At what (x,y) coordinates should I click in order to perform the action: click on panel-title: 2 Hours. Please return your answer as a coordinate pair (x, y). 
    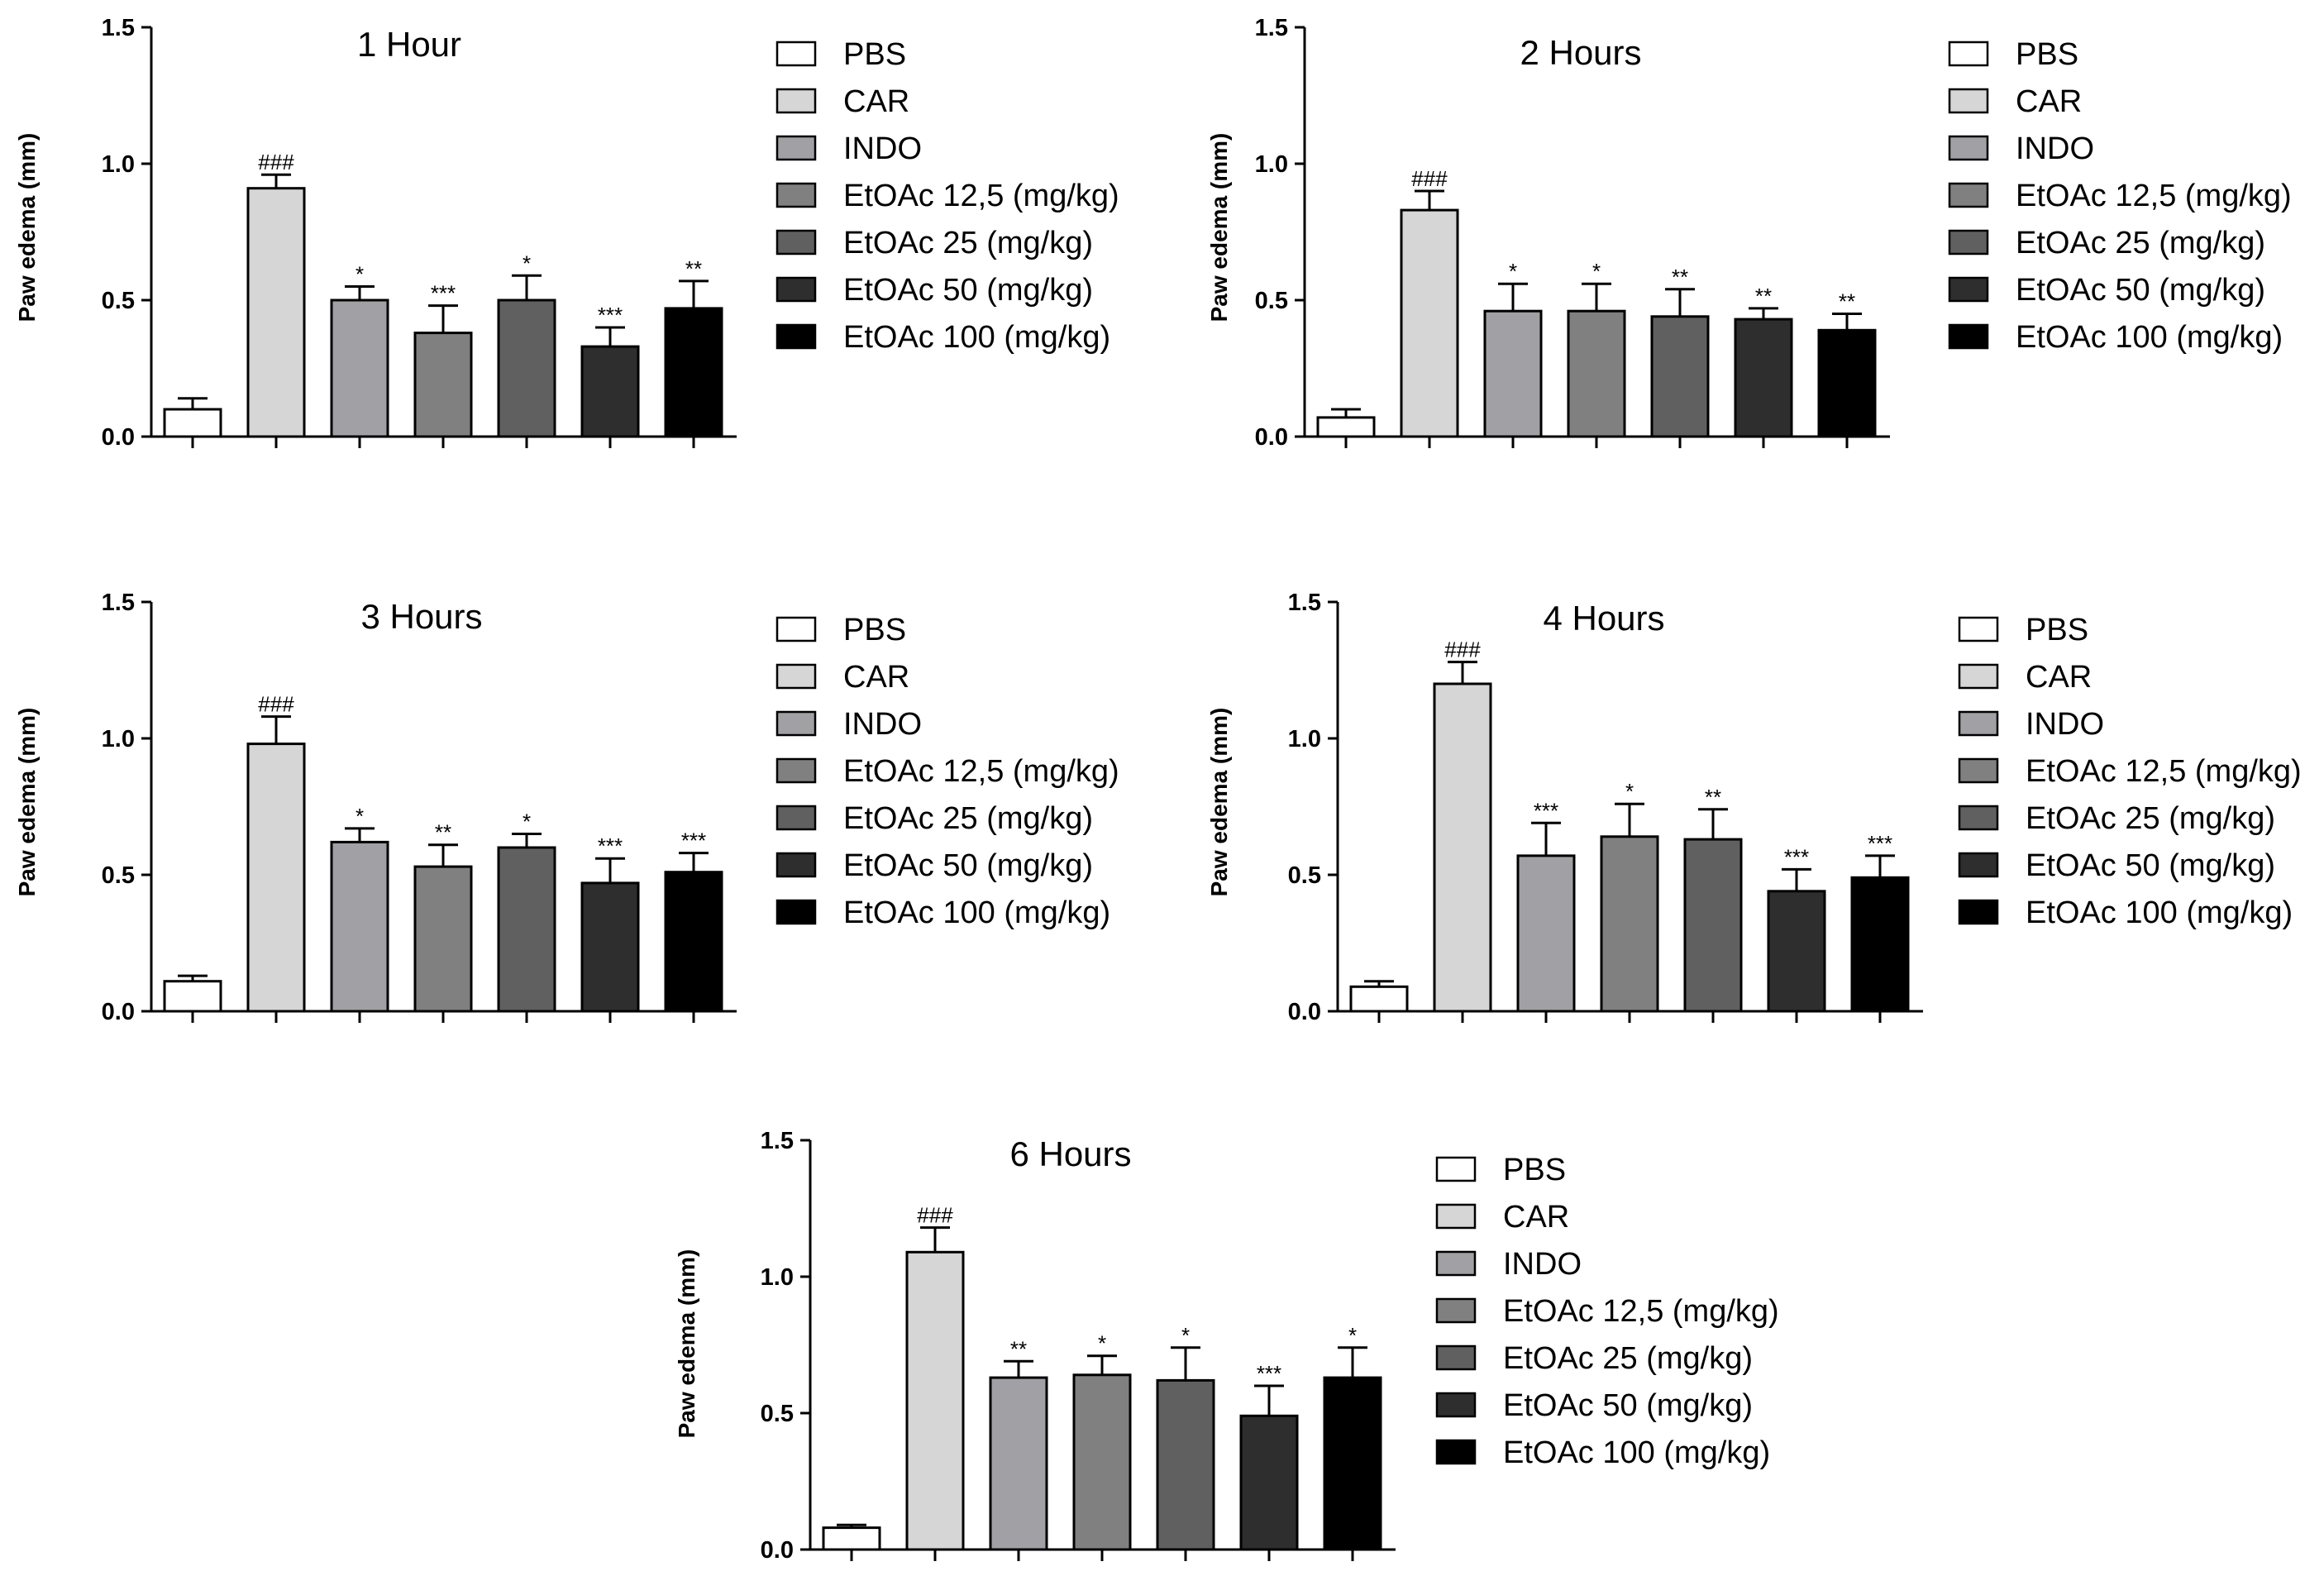
    Looking at the image, I should click on (1580, 53).